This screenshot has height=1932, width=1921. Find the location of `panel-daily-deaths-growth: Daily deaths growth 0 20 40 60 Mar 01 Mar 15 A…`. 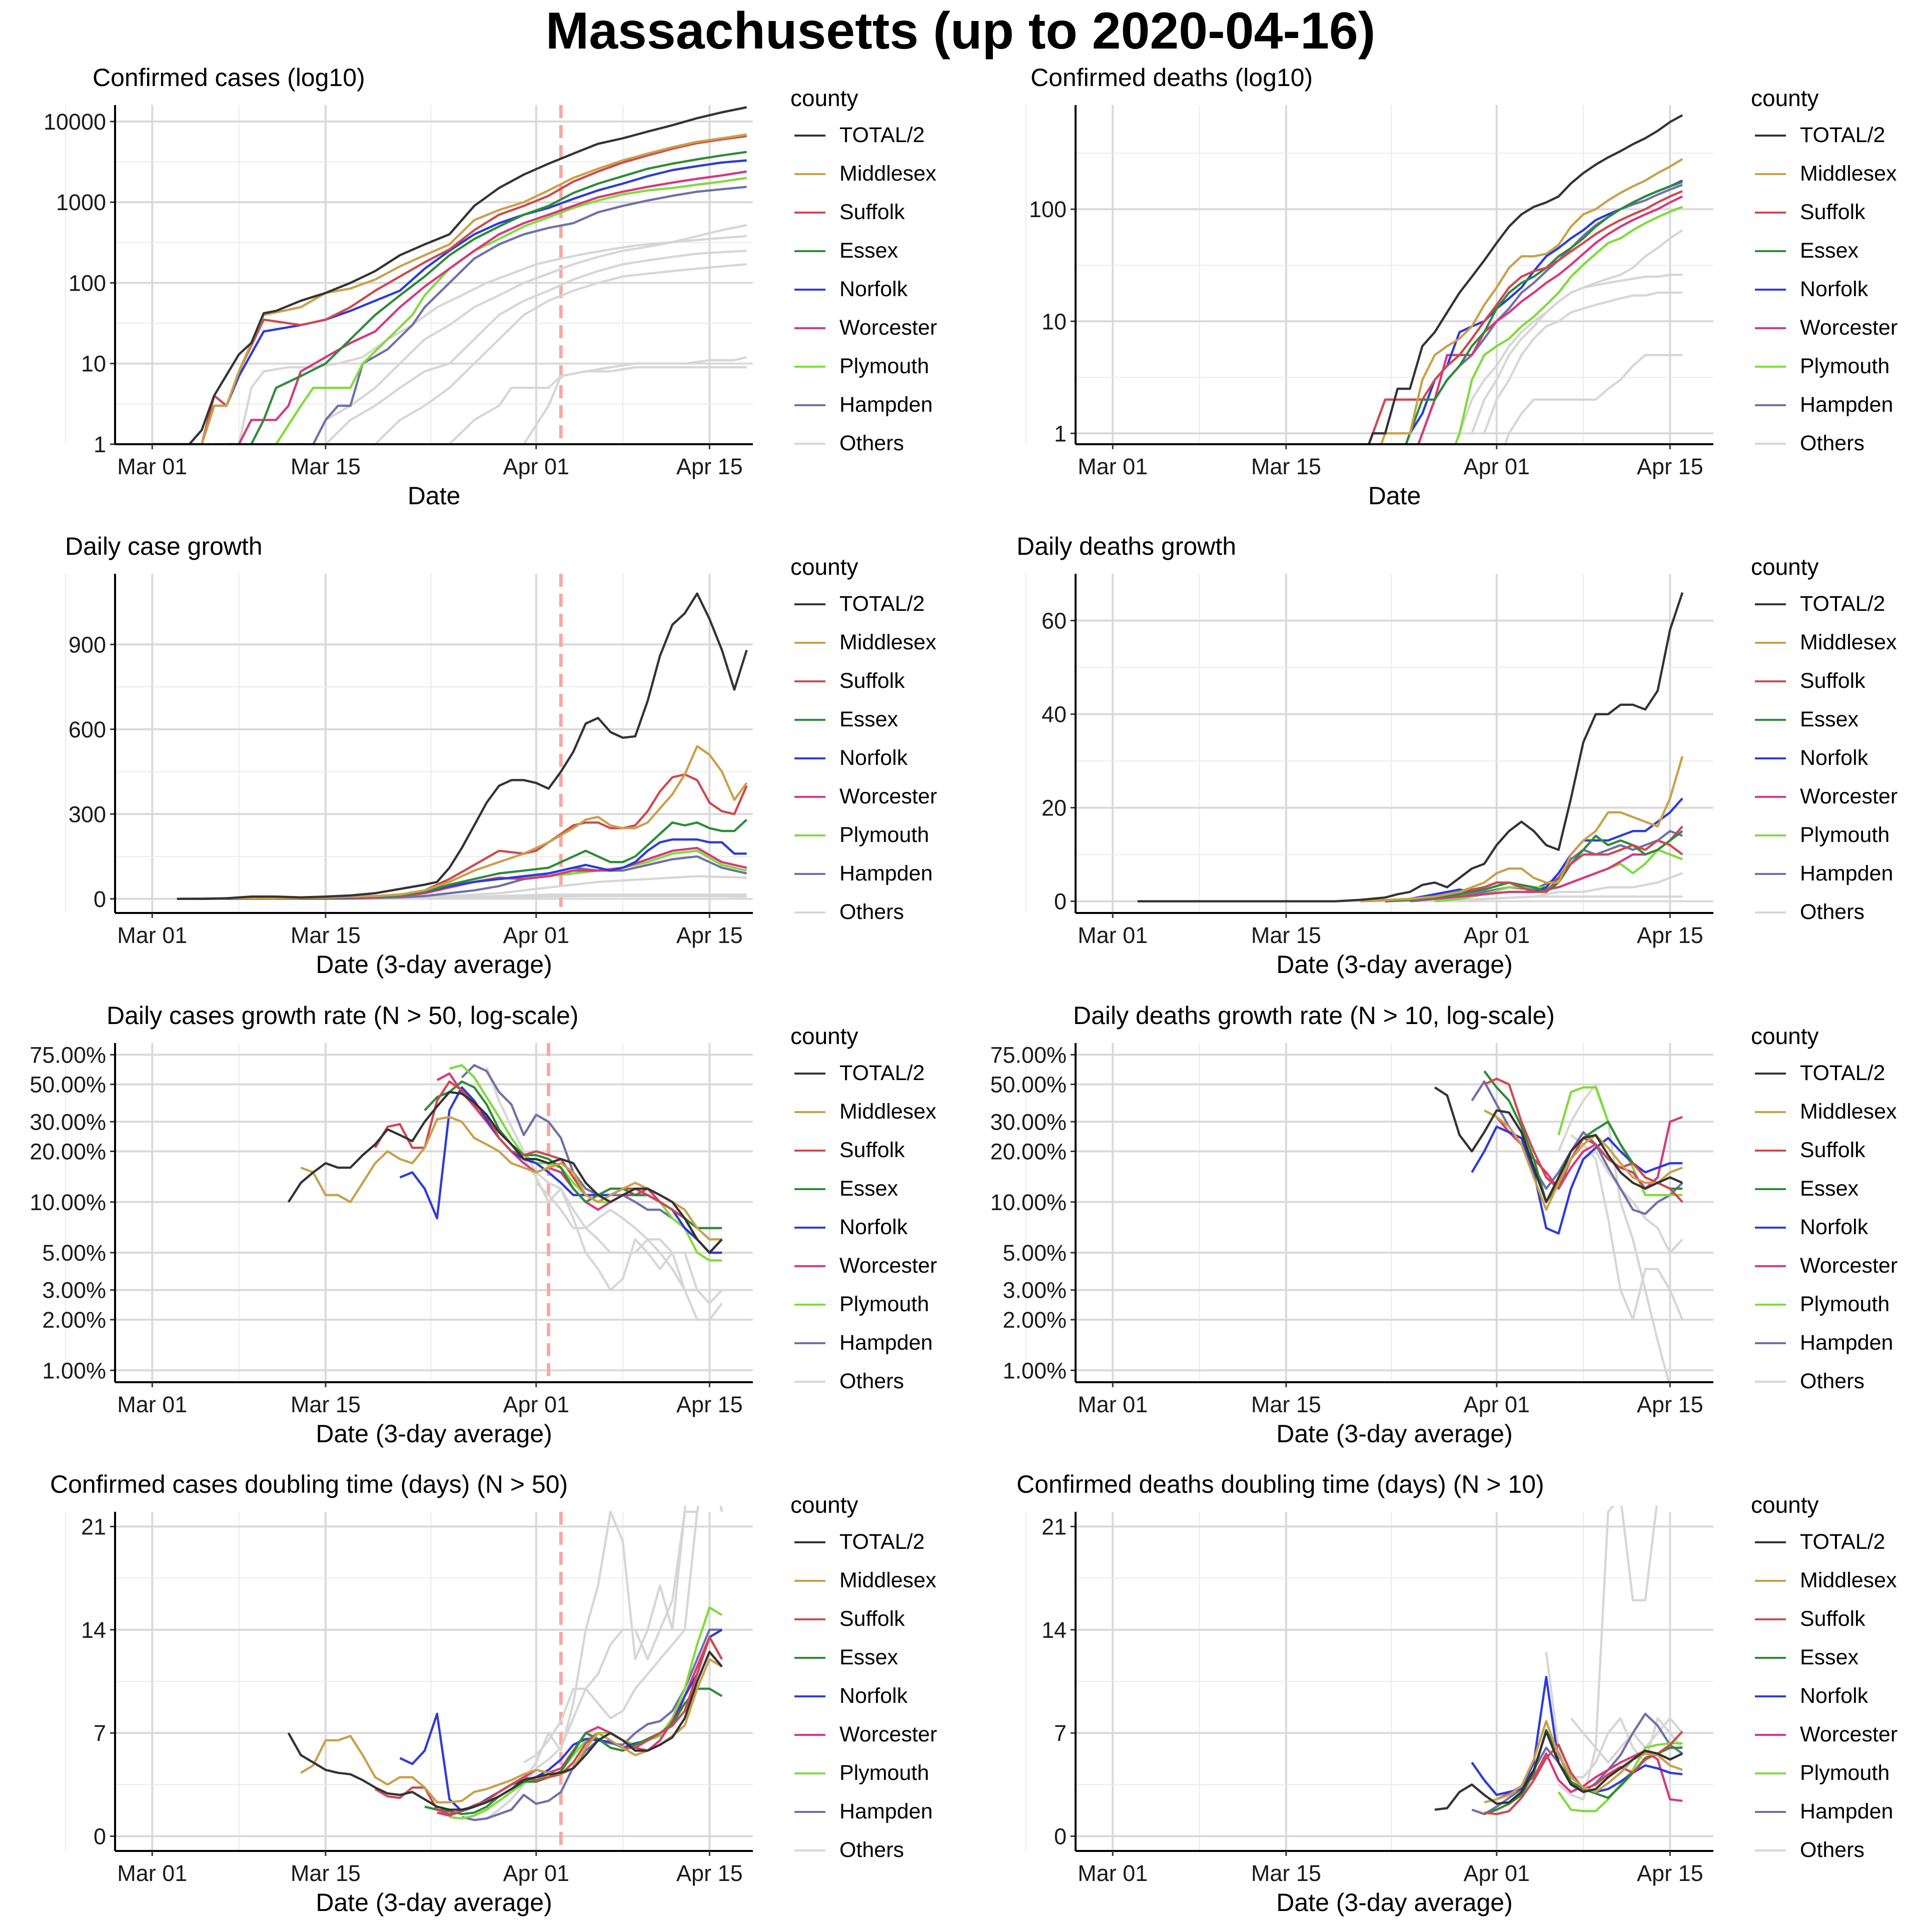

panel-daily-deaths-growth: Daily deaths growth 0 20 40 60 Mar 01 Mar 15 A… is located at coordinates (1440, 761).